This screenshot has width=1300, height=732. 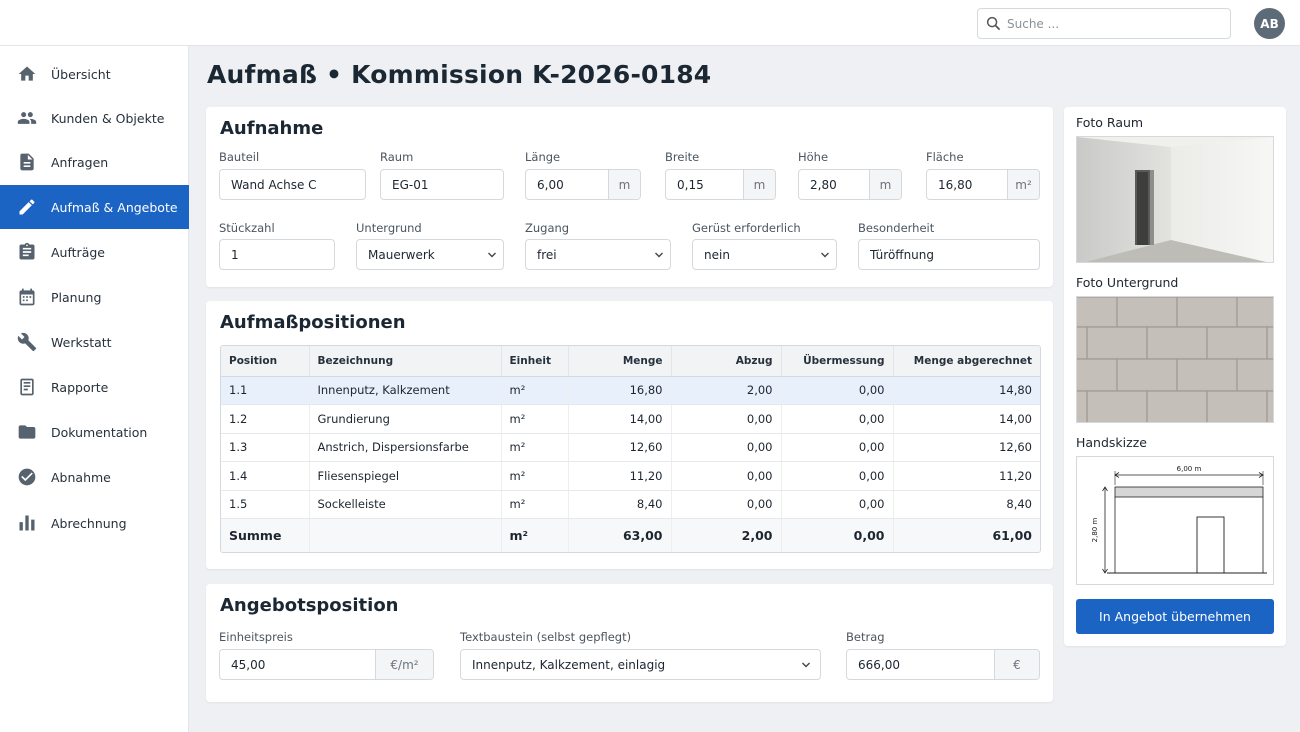 I want to click on sidebar-item-aufmass-angebote: Aufmaß & Angebote, so click(x=94, y=207).